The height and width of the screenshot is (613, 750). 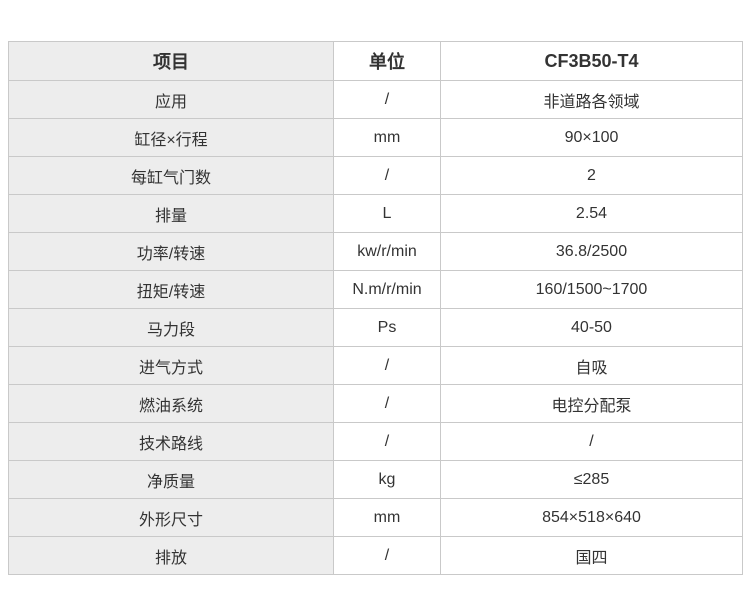 I want to click on spec-item-cell: 马力段, so click(x=171, y=327).